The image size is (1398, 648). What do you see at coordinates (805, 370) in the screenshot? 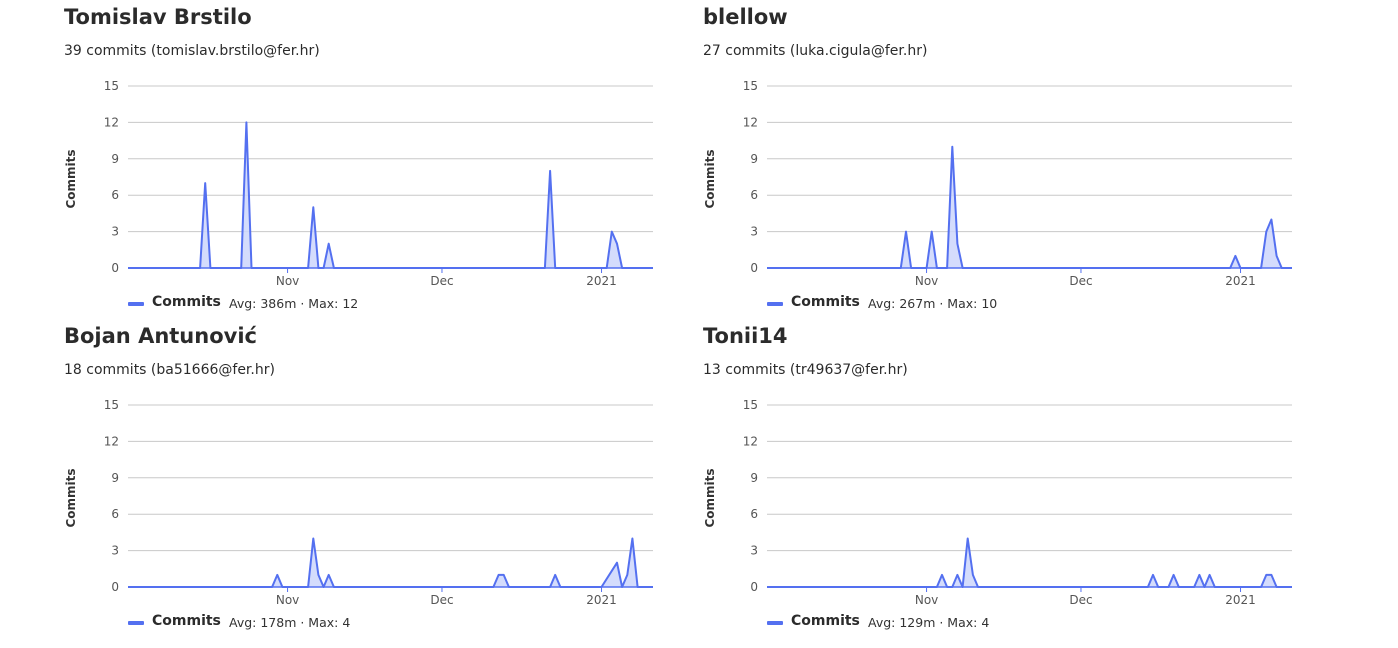
I see `contributor-subtitle: 13 commits (tr49637@fer.hr)` at bounding box center [805, 370].